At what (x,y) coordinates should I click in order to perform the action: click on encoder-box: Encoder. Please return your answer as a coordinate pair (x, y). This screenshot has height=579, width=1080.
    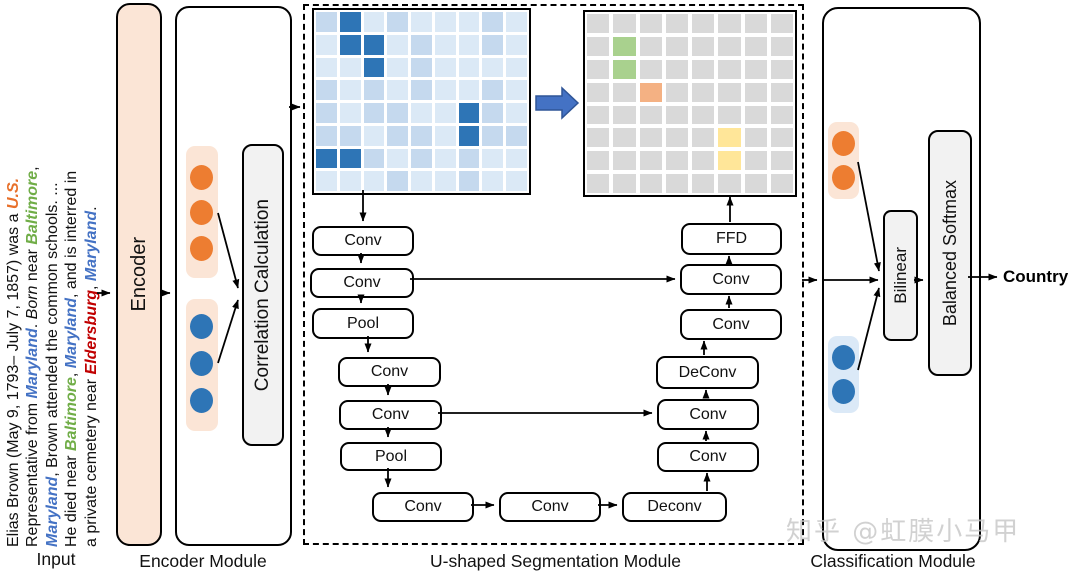
    Looking at the image, I should click on (139, 274).